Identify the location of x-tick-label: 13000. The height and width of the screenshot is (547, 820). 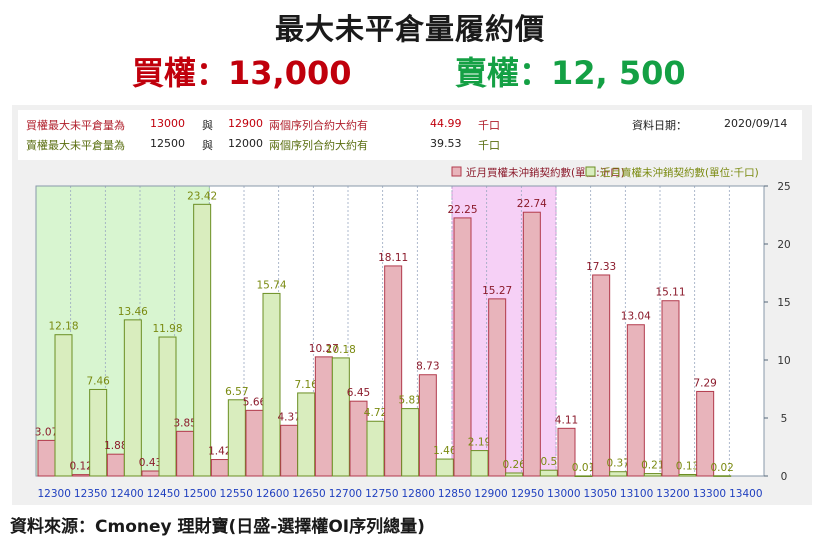
(563, 494).